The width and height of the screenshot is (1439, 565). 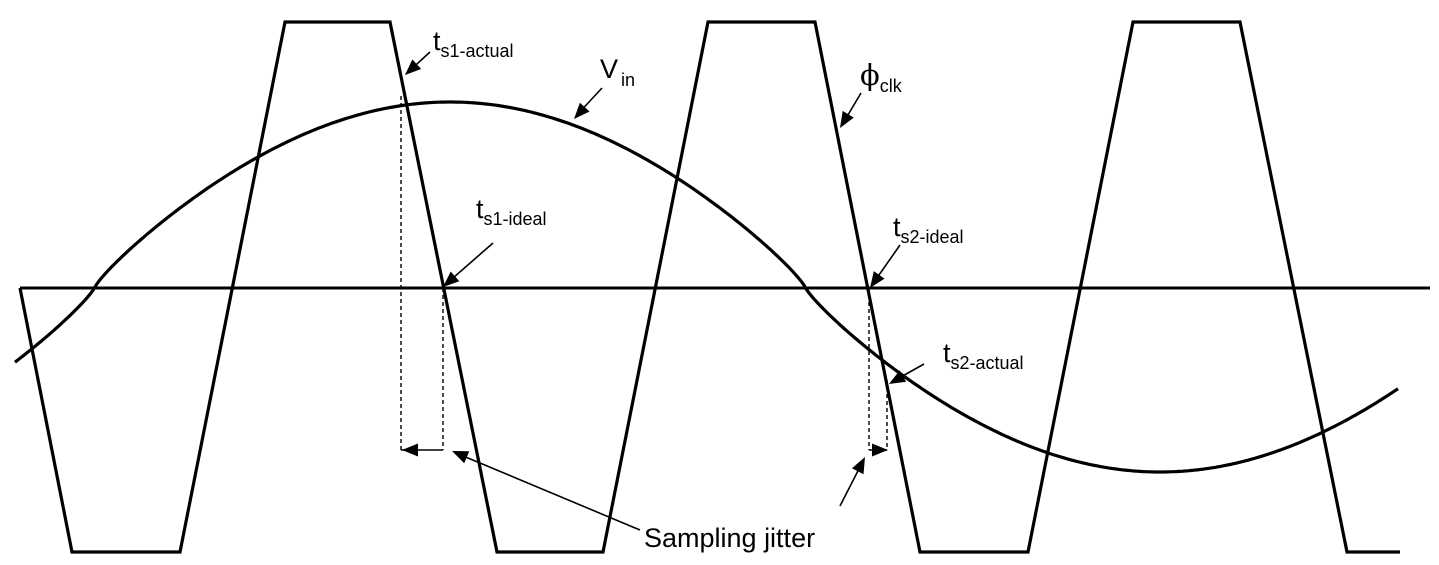 What do you see at coordinates (582, 110) in the screenshot?
I see `vin-arrowhead` at bounding box center [582, 110].